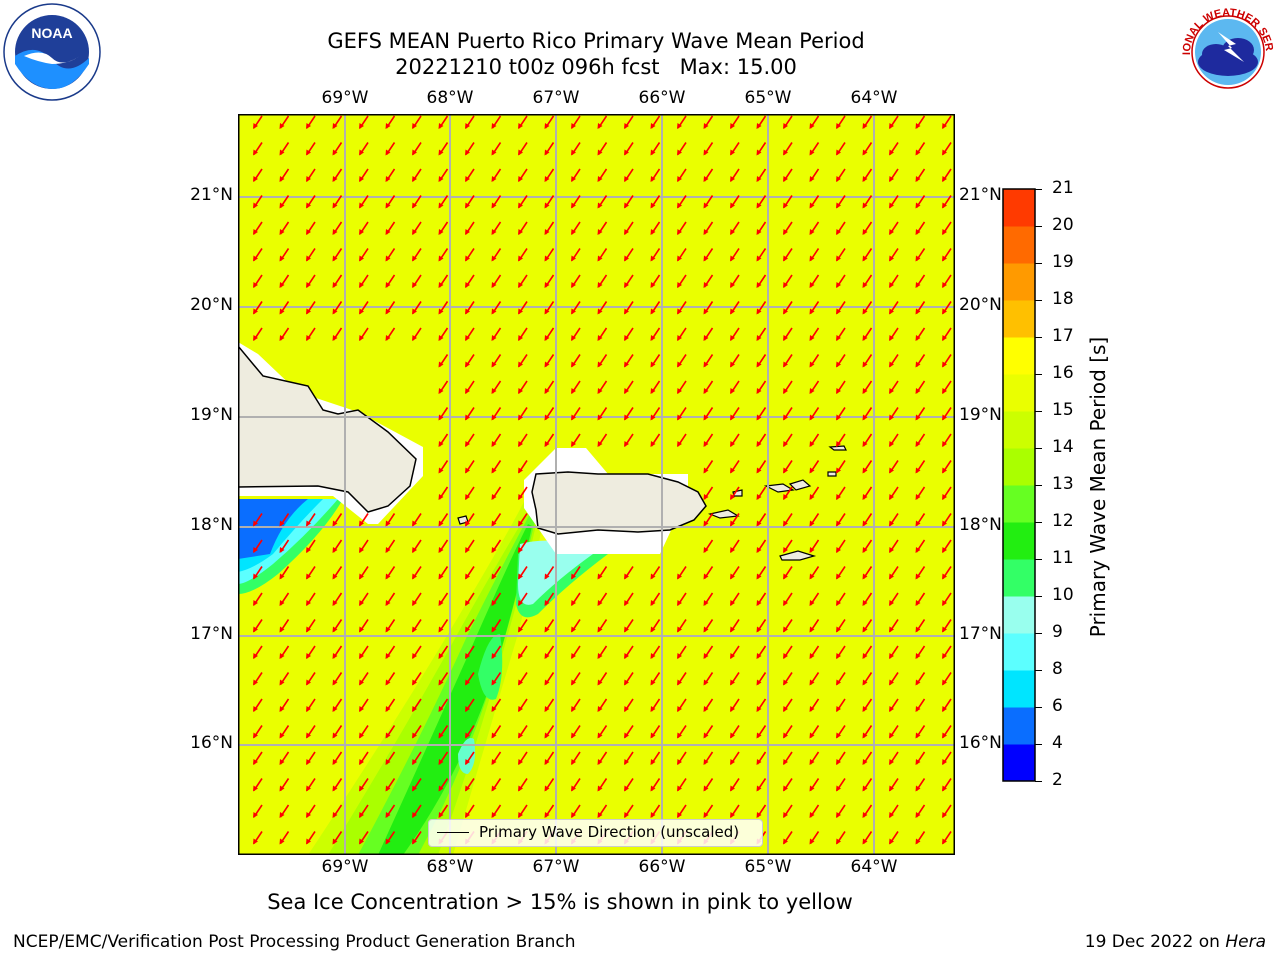 The width and height of the screenshot is (1280, 960). I want to click on legend-line-swatch, so click(453, 832).